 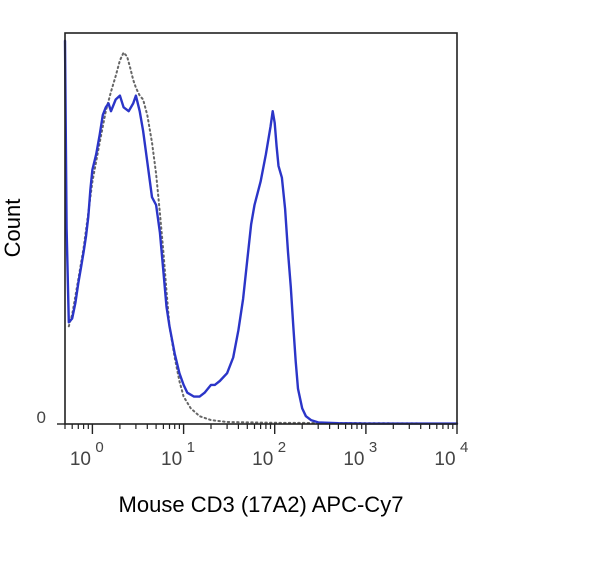 I want to click on x-axis-label: Mouse CD3 (17A2) APC-Cy7, so click(x=261, y=504).